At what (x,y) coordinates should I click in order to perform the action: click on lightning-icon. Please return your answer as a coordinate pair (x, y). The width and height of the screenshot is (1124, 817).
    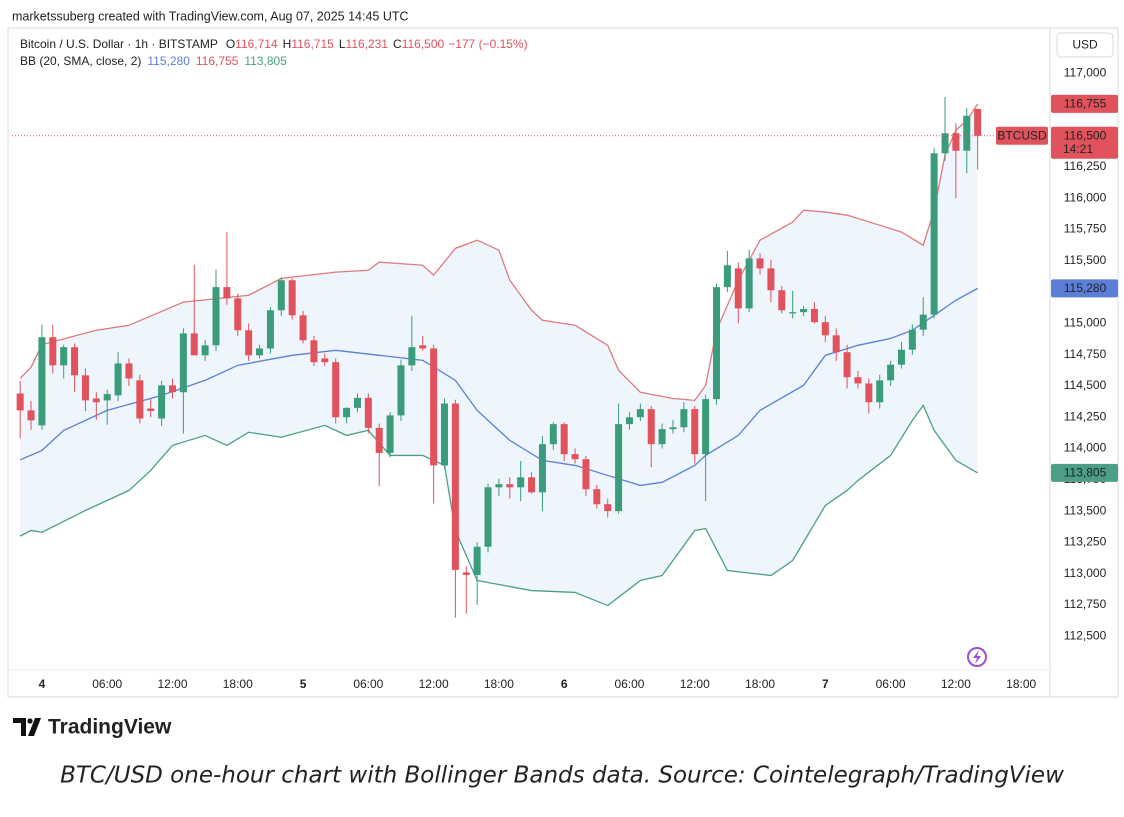
    Looking at the image, I should click on (977, 657).